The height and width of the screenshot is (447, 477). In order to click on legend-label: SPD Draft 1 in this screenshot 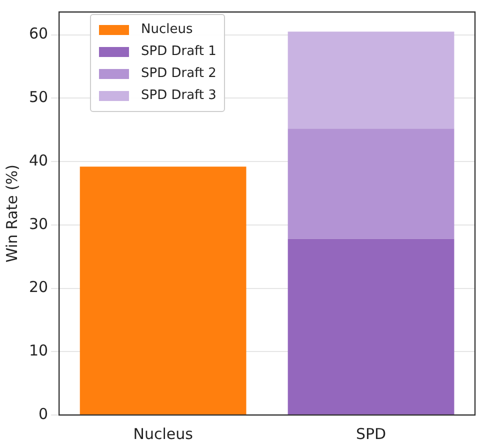, I will do `click(178, 52)`.